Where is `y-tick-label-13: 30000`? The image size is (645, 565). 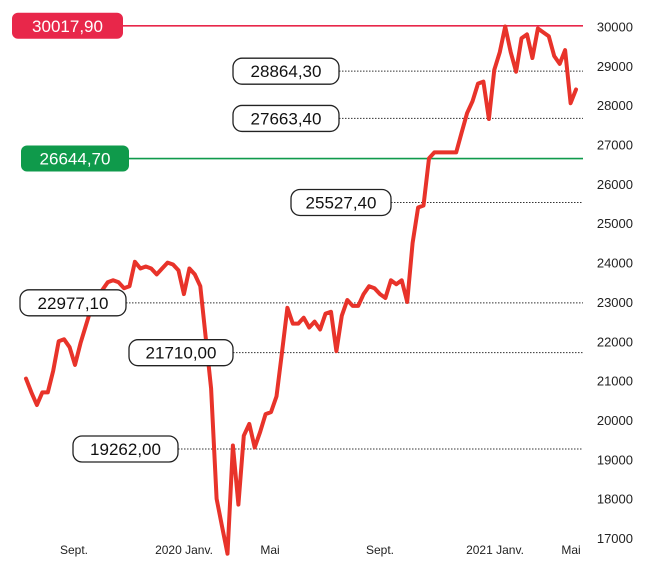 y-tick-label-13: 30000 is located at coordinates (615, 27).